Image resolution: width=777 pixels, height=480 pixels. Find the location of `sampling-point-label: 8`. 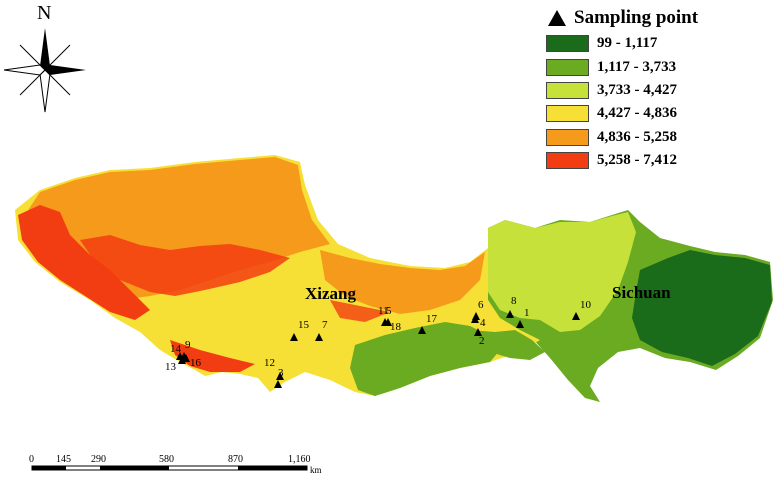

sampling-point-label: 8 is located at coordinates (514, 301).